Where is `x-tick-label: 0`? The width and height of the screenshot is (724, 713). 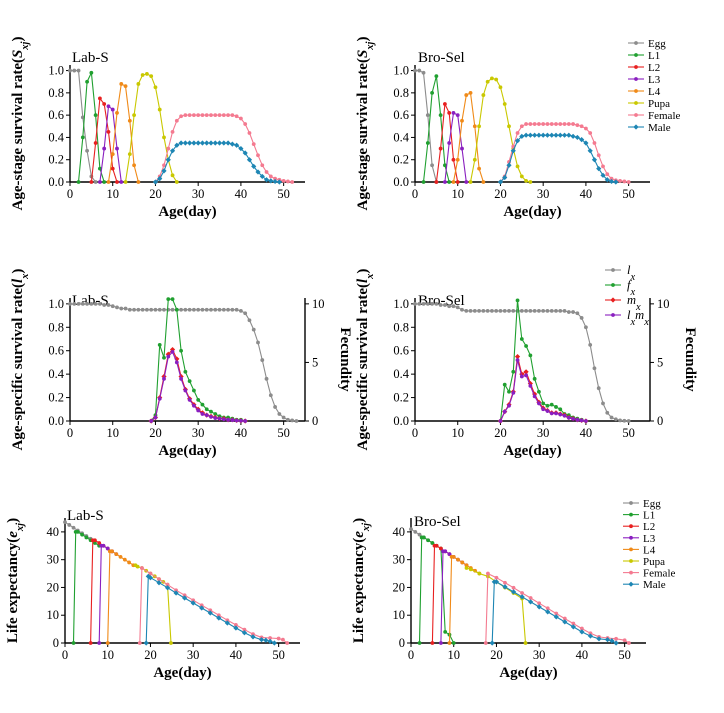 x-tick-label: 0 is located at coordinates (70, 433).